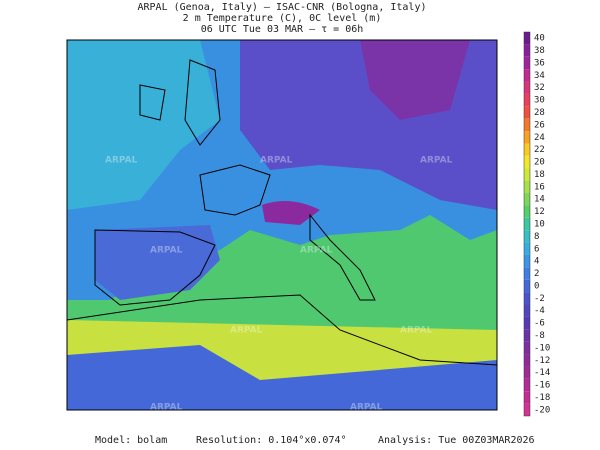 Image resolution: width=600 pixels, height=450 pixels. I want to click on colorbar-label: 12, so click(539, 212).